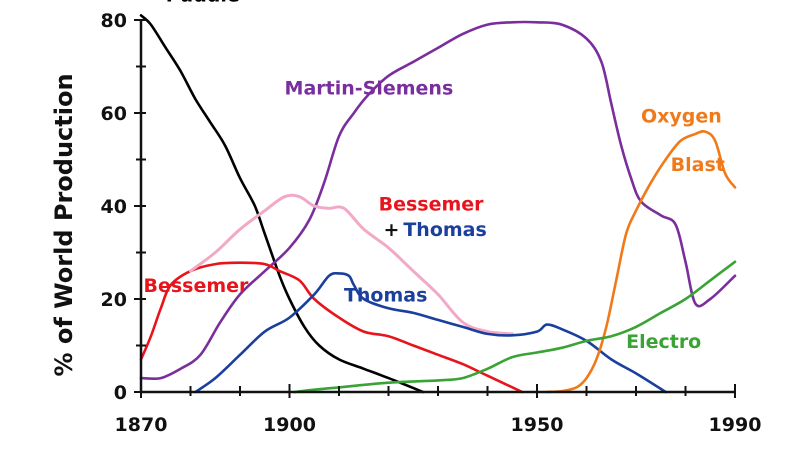 The width and height of the screenshot is (800, 450). I want to click on x-tick-label: 1870, so click(141, 425).